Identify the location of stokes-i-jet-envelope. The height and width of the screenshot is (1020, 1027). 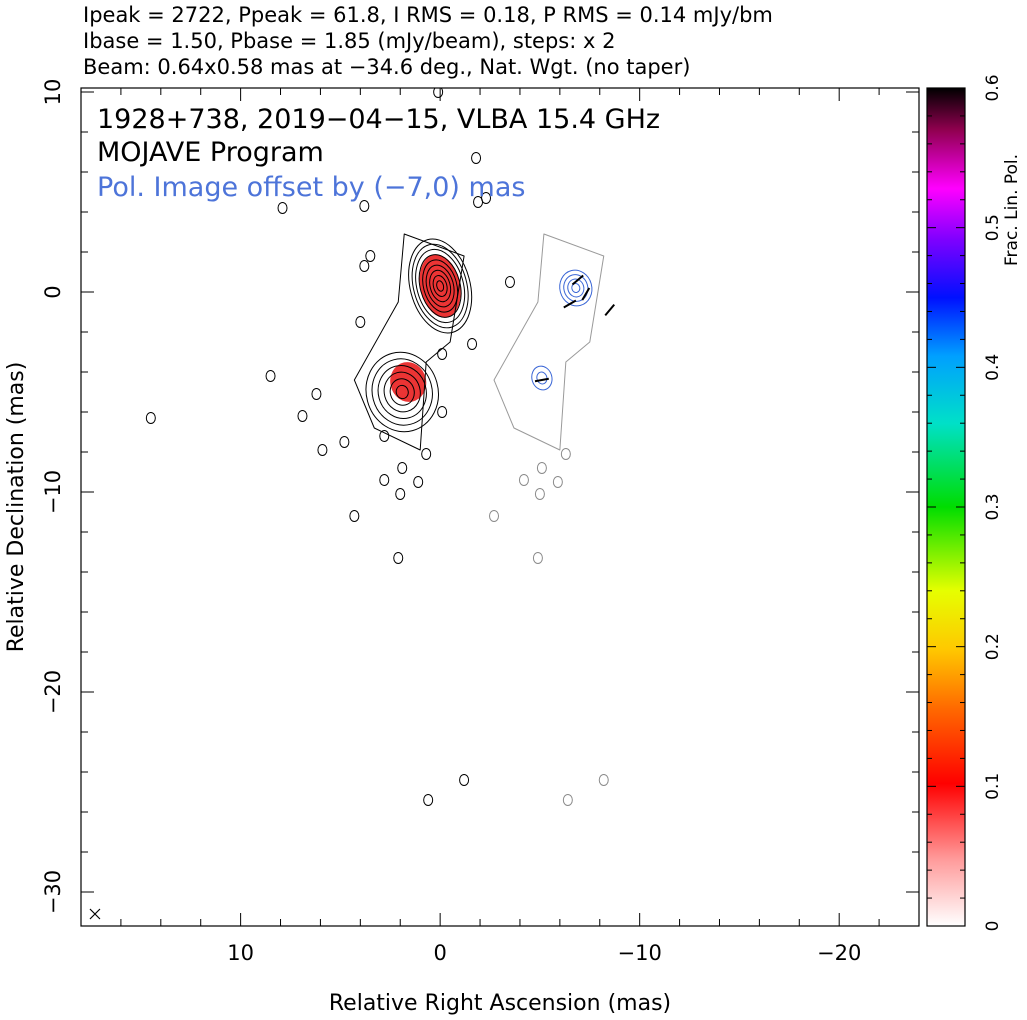
(409, 342).